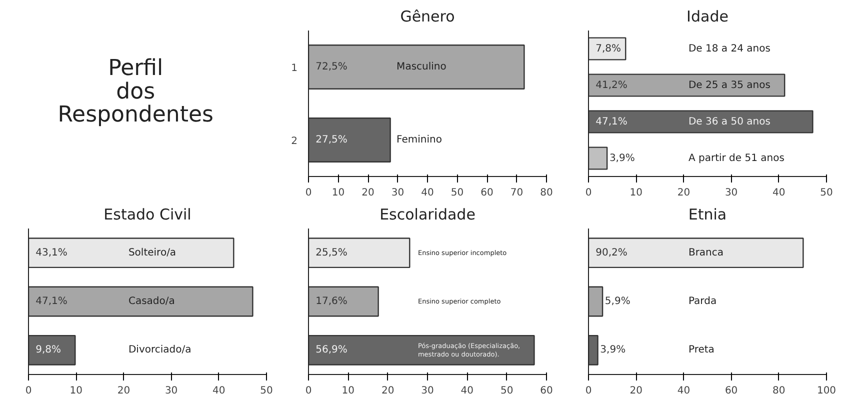 This screenshot has width=851, height=403. I want to click on annotation: Solteiro/a, so click(152, 252).